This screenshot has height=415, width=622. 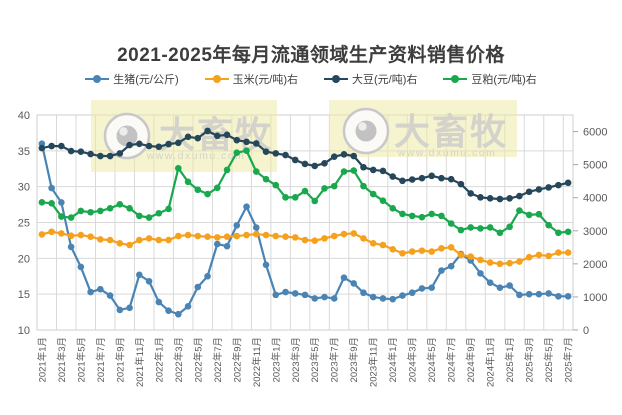 What do you see at coordinates (455, 79) in the screenshot?
I see `legend-marker-soybean-meal` at bounding box center [455, 79].